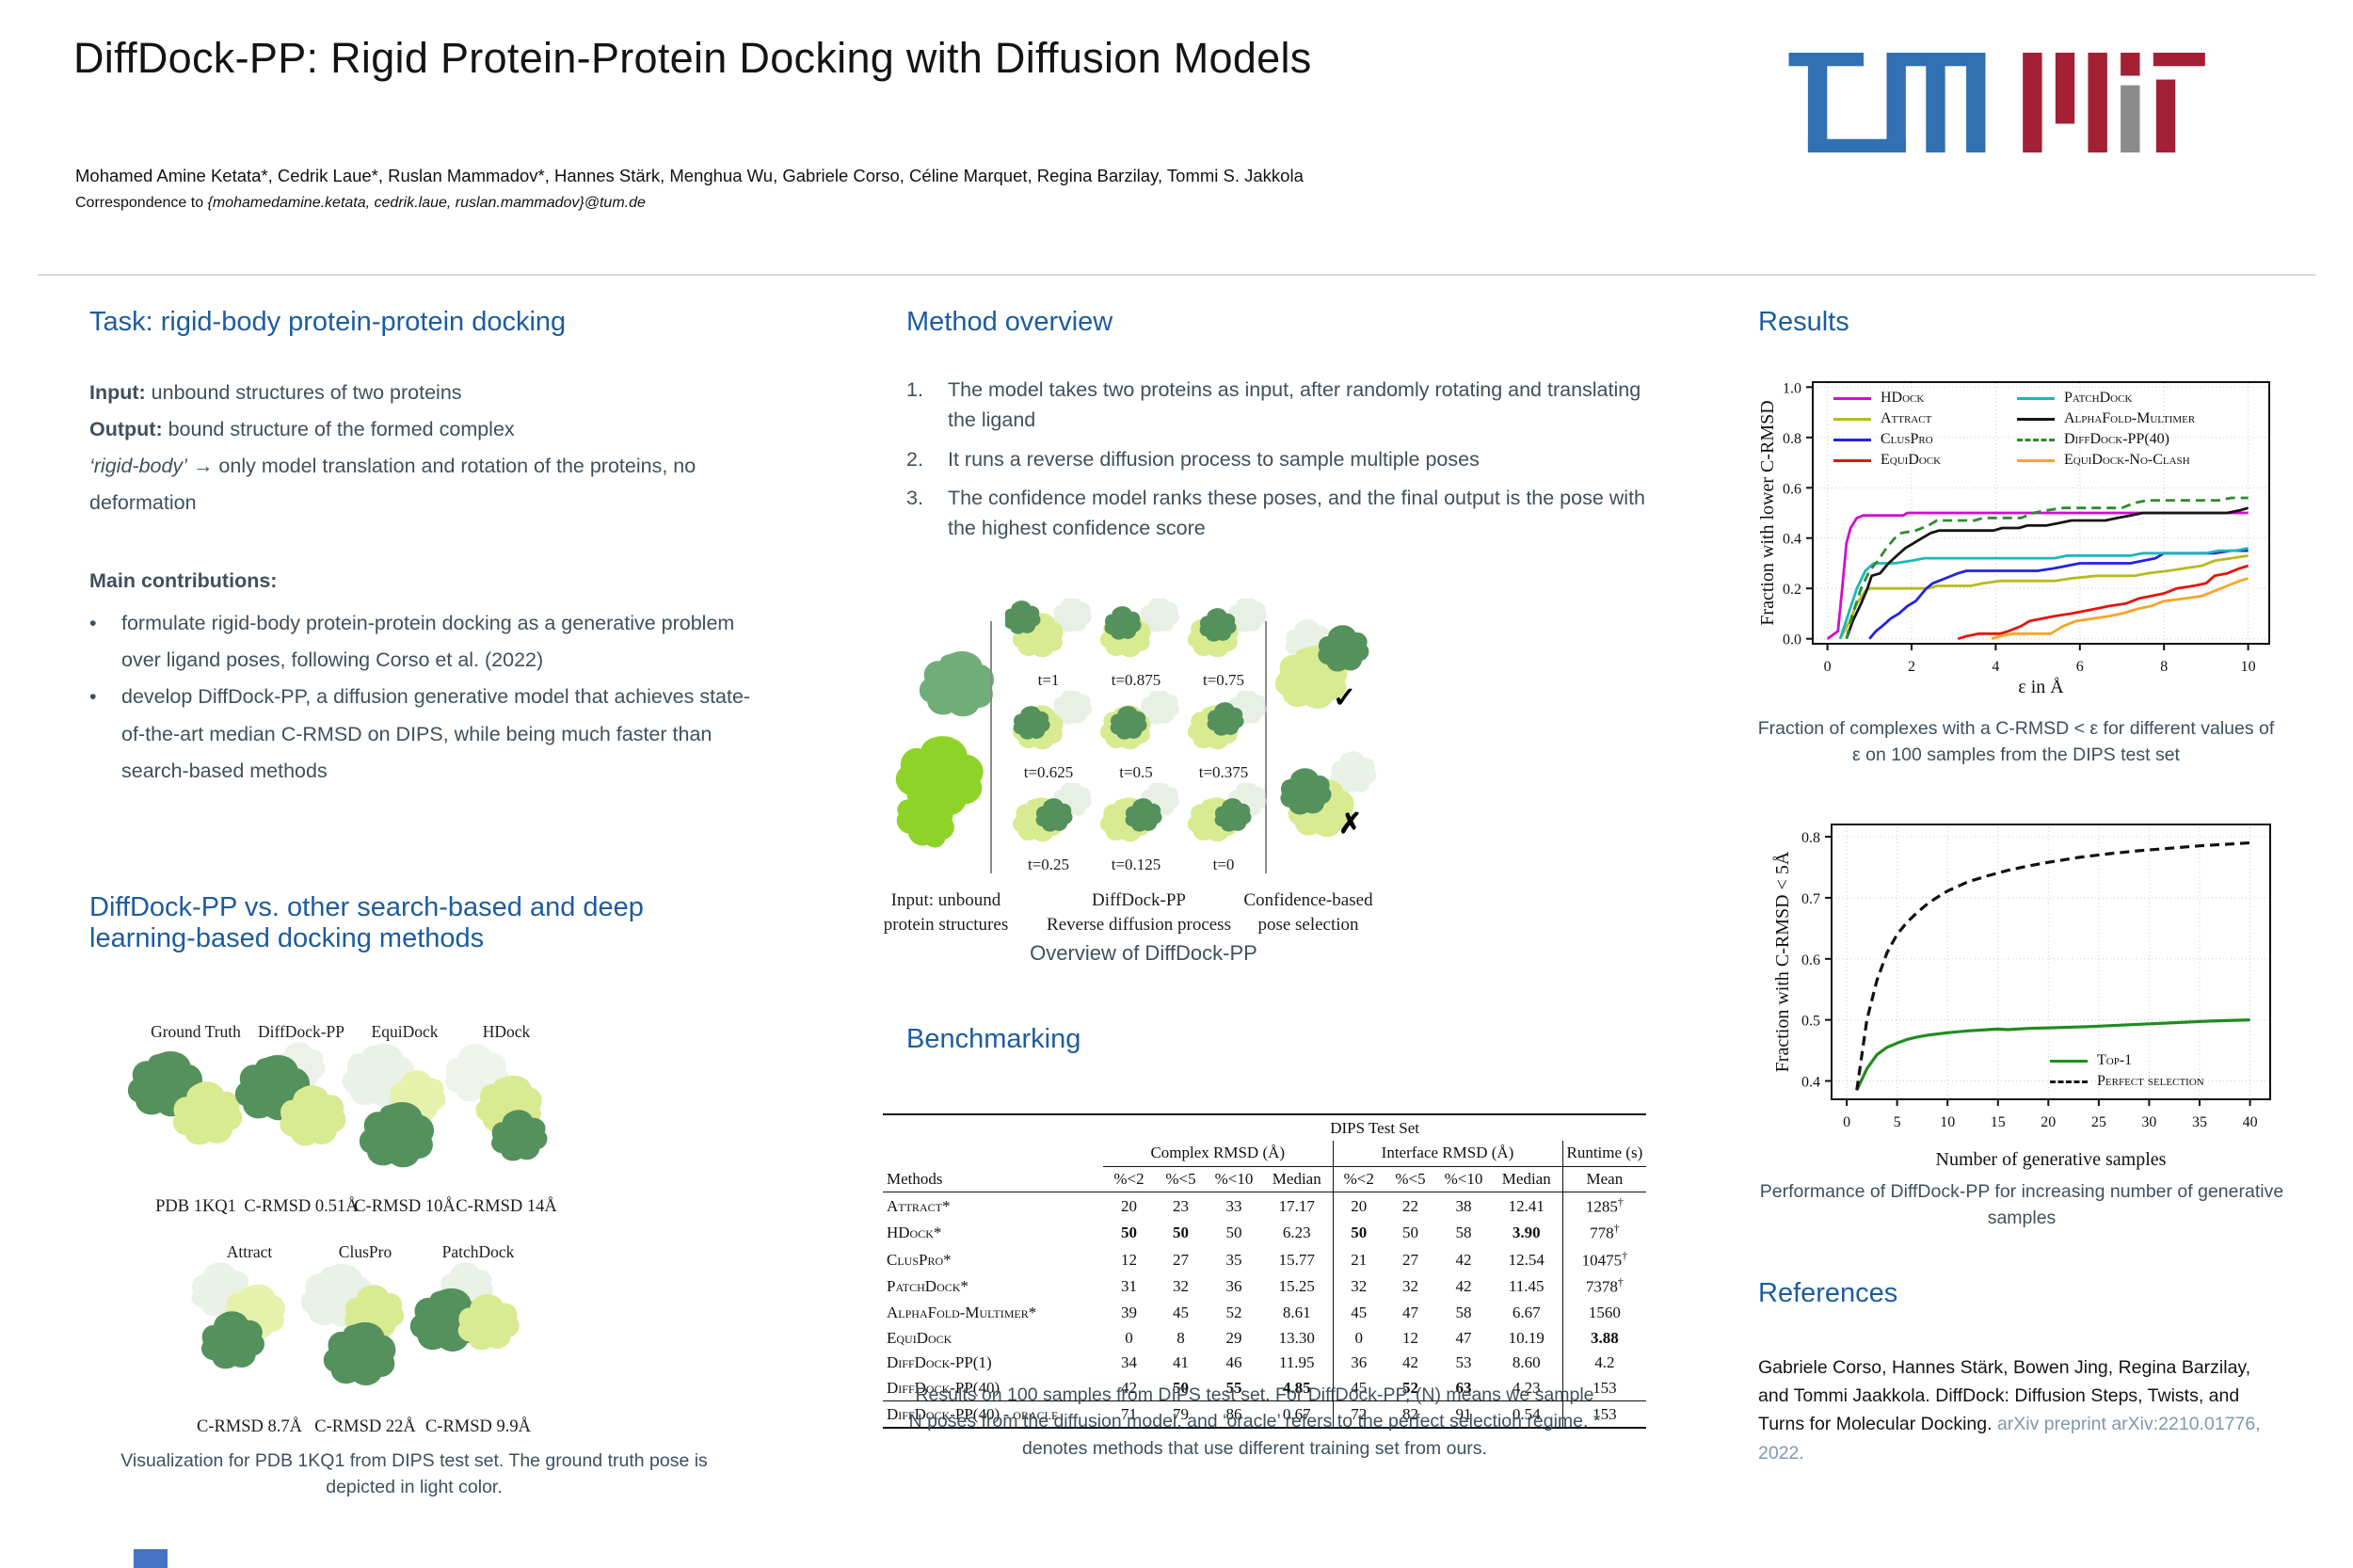  Describe the element at coordinates (1329, 809) in the screenshot. I see `pose-bad-illustration` at that location.